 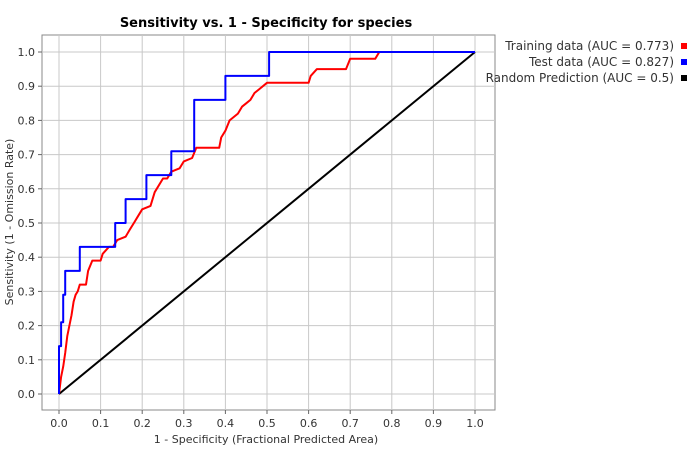 What do you see at coordinates (601, 62) in the screenshot?
I see `legend-entry-label: Test data (AUC = 0.827)` at bounding box center [601, 62].